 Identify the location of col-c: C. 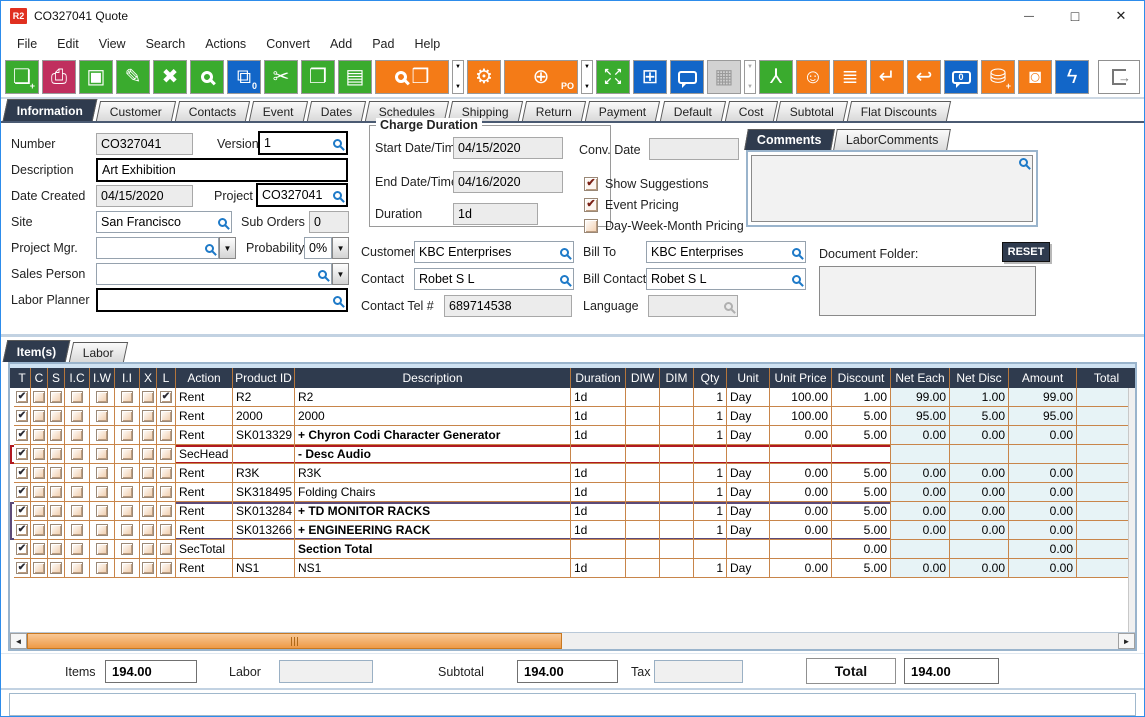
(39, 378).